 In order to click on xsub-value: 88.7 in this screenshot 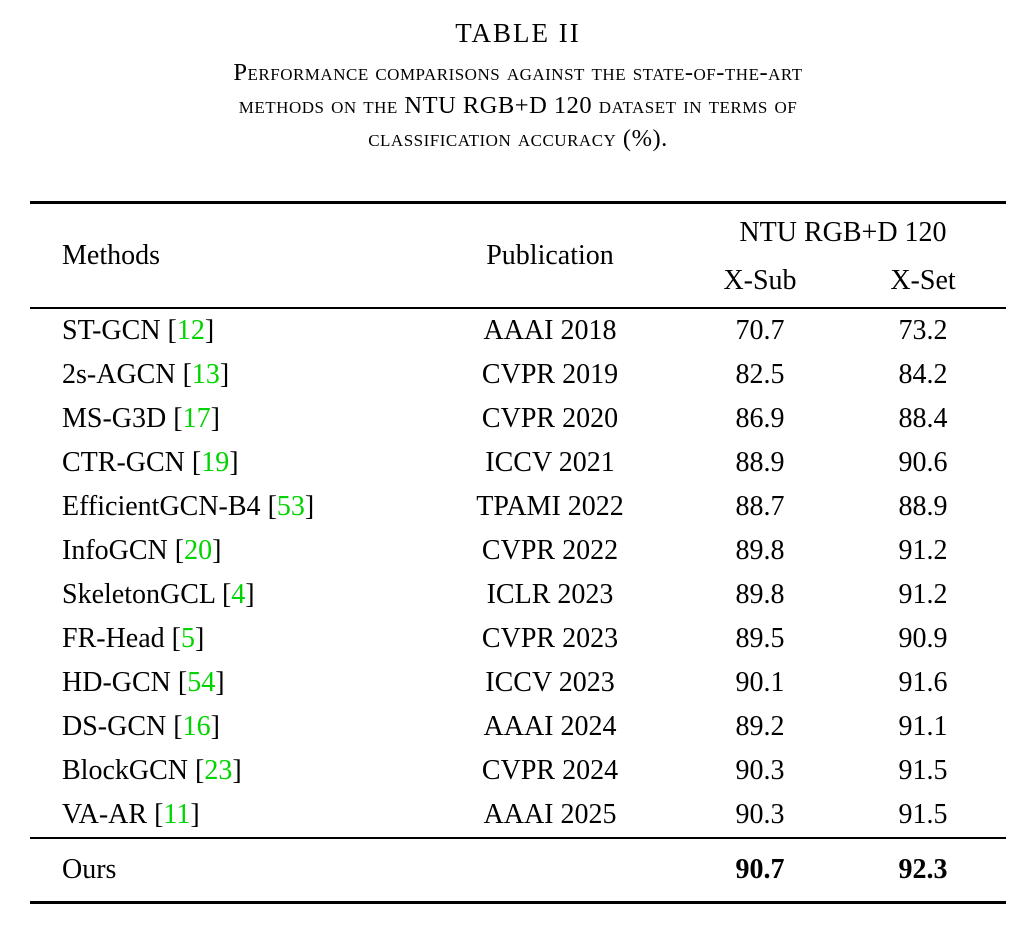, I will do `click(760, 506)`.